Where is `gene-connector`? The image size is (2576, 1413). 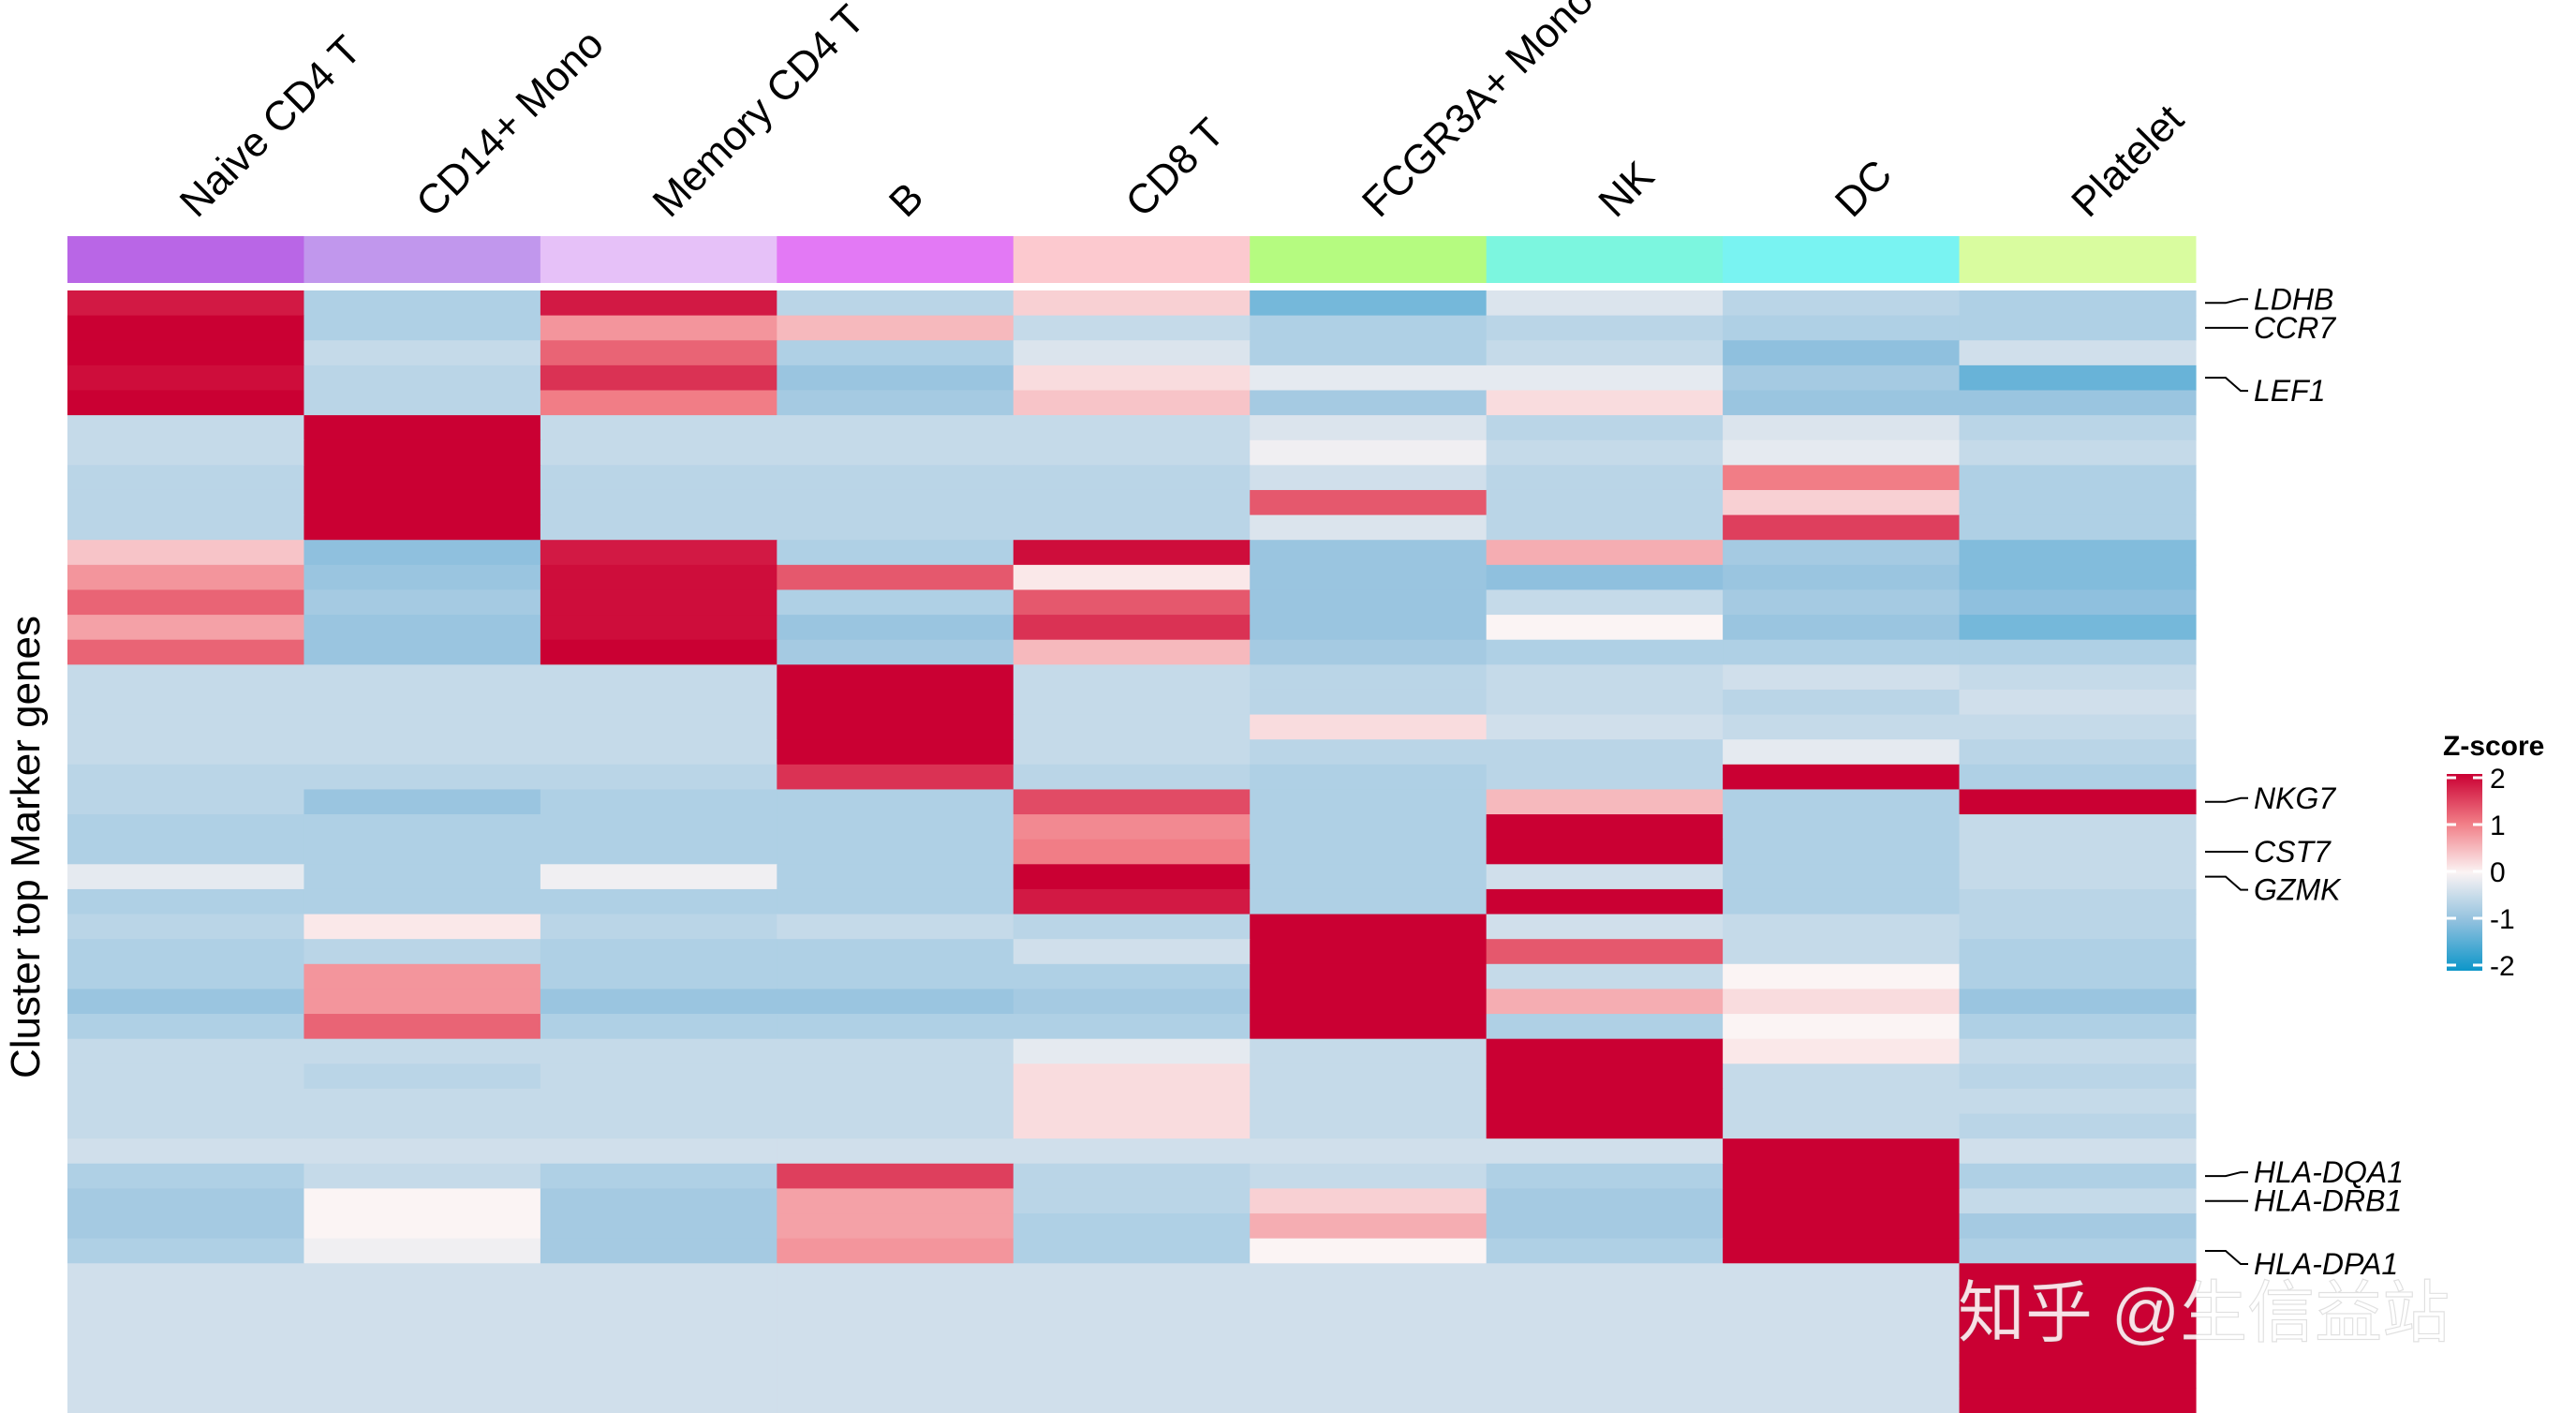 gene-connector is located at coordinates (2227, 301).